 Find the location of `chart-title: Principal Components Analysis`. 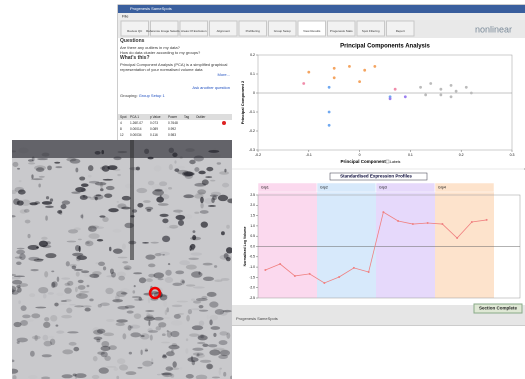

chart-title: Principal Components Analysis is located at coordinates (385, 47).